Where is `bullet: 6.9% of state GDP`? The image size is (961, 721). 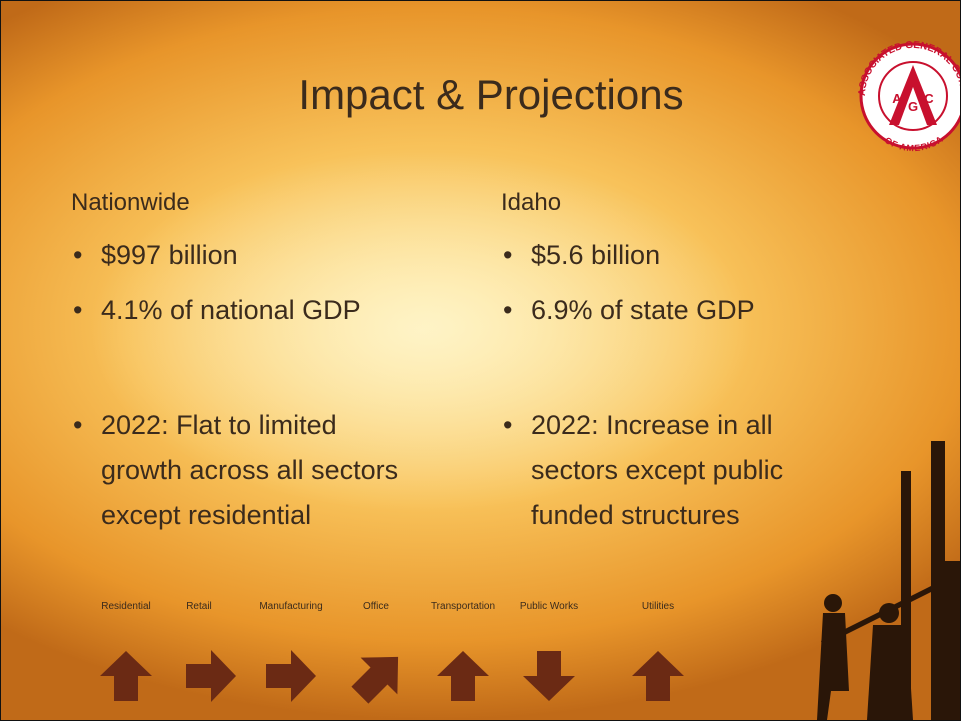 bullet: 6.9% of state GDP is located at coordinates (628, 310).